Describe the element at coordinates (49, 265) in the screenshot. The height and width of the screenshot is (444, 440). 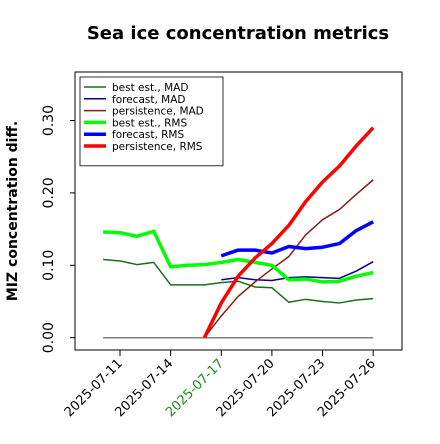
I see `y-tick-label: 0.10` at that location.